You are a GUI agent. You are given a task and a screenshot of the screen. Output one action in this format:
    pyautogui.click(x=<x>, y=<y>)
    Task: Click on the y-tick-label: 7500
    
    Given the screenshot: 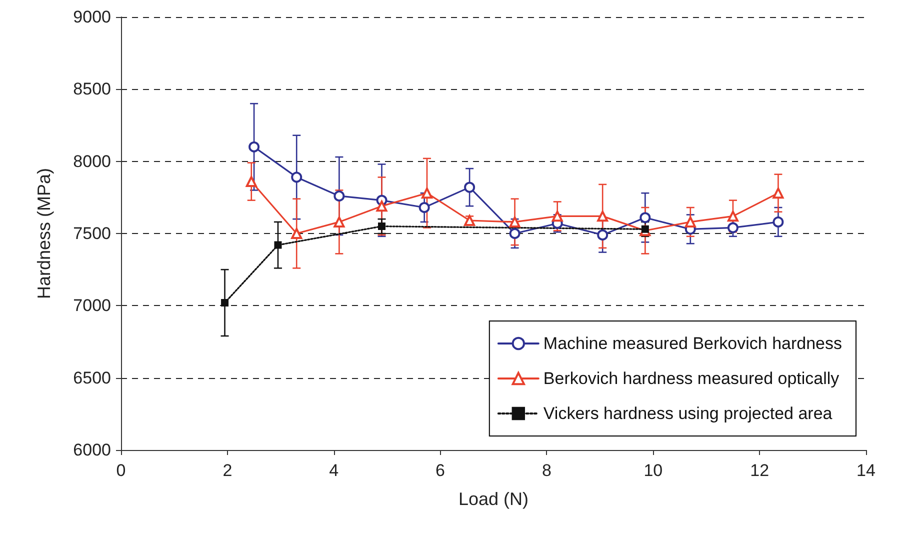 What is the action you would take?
    pyautogui.click(x=92, y=233)
    